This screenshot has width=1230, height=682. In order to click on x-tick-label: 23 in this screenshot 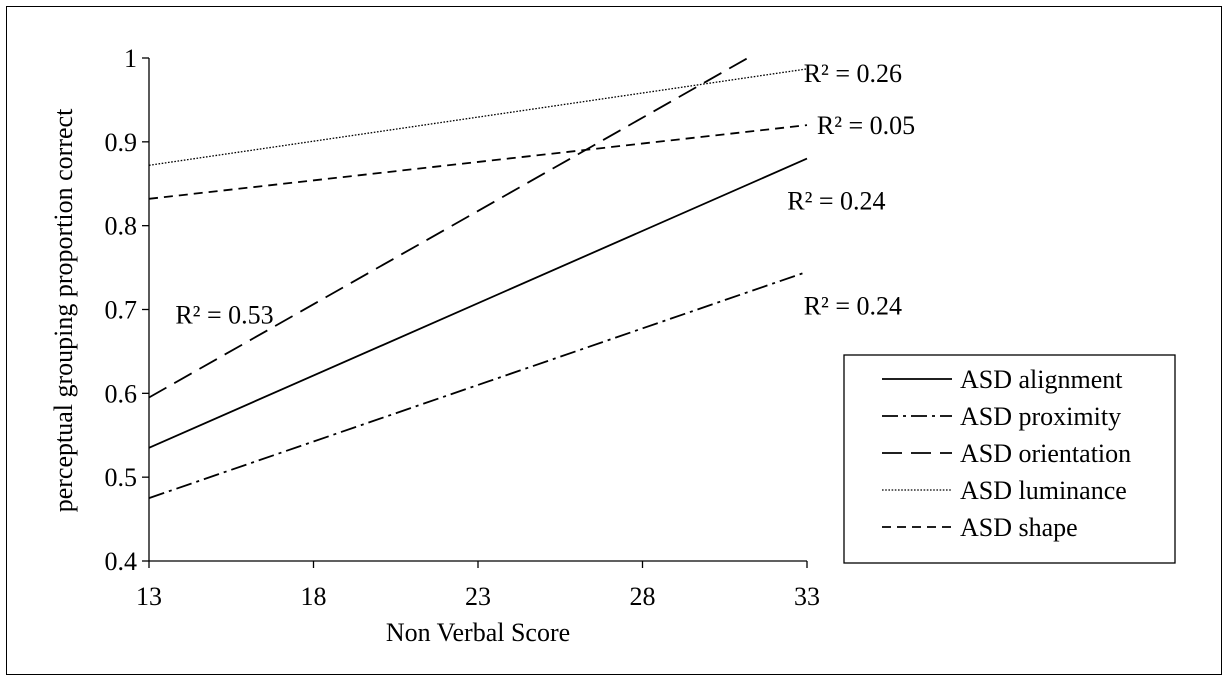, I will do `click(478, 596)`.